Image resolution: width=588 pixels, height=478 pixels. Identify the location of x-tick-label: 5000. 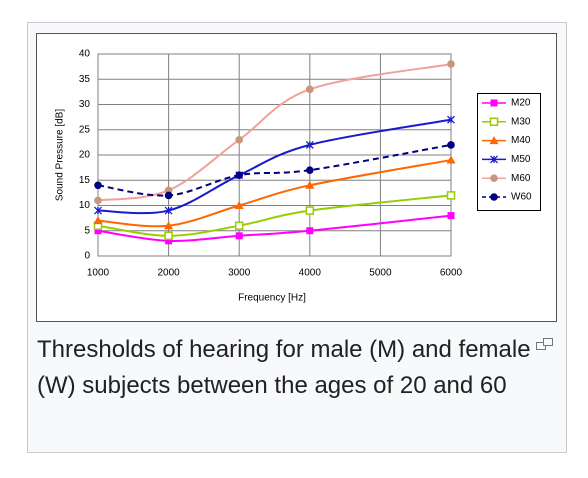
(380, 273).